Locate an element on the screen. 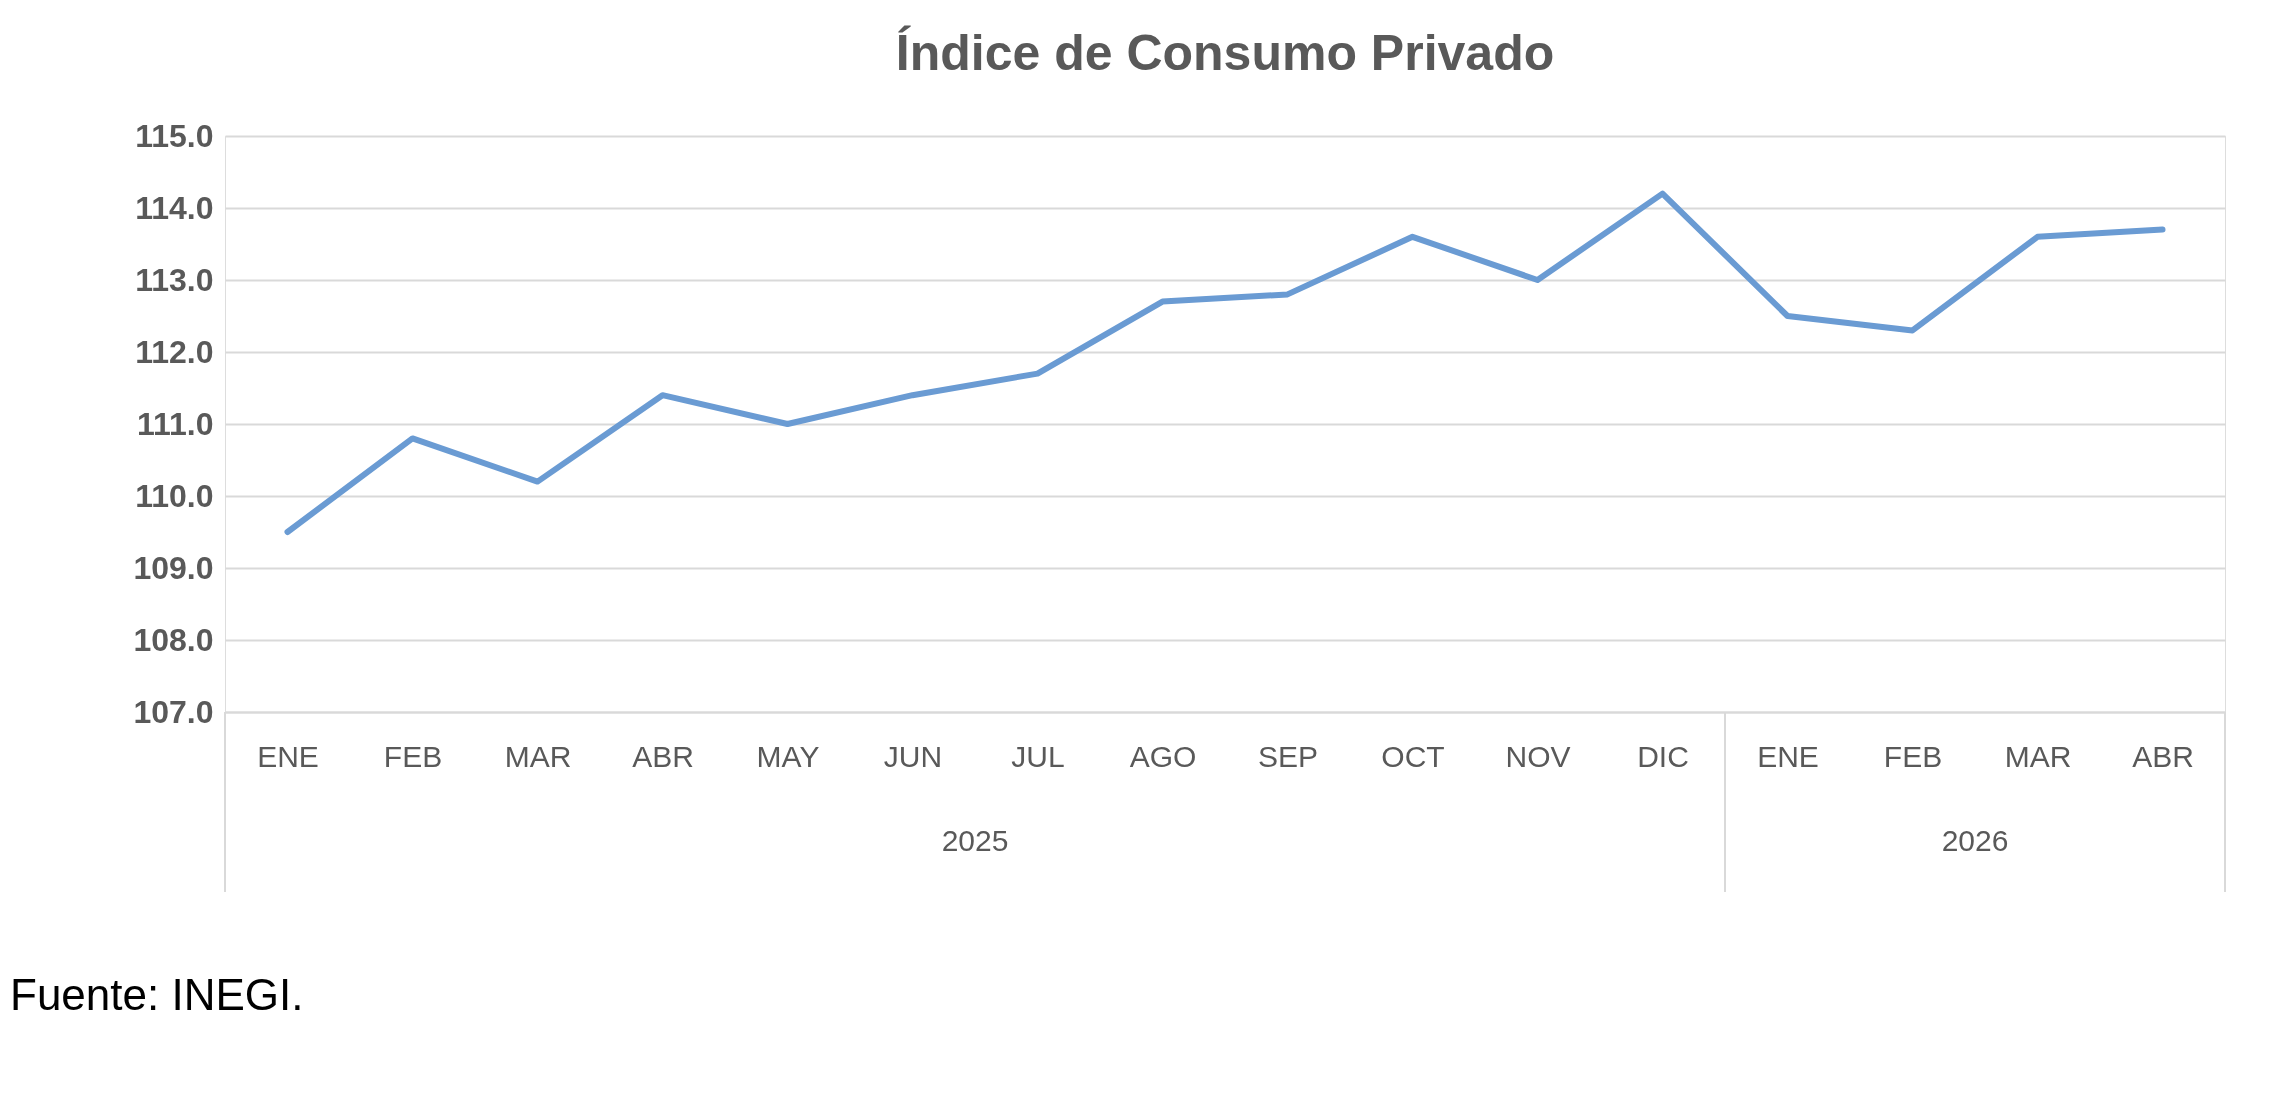  y-tick-label: 111.0 is located at coordinates (175, 423).